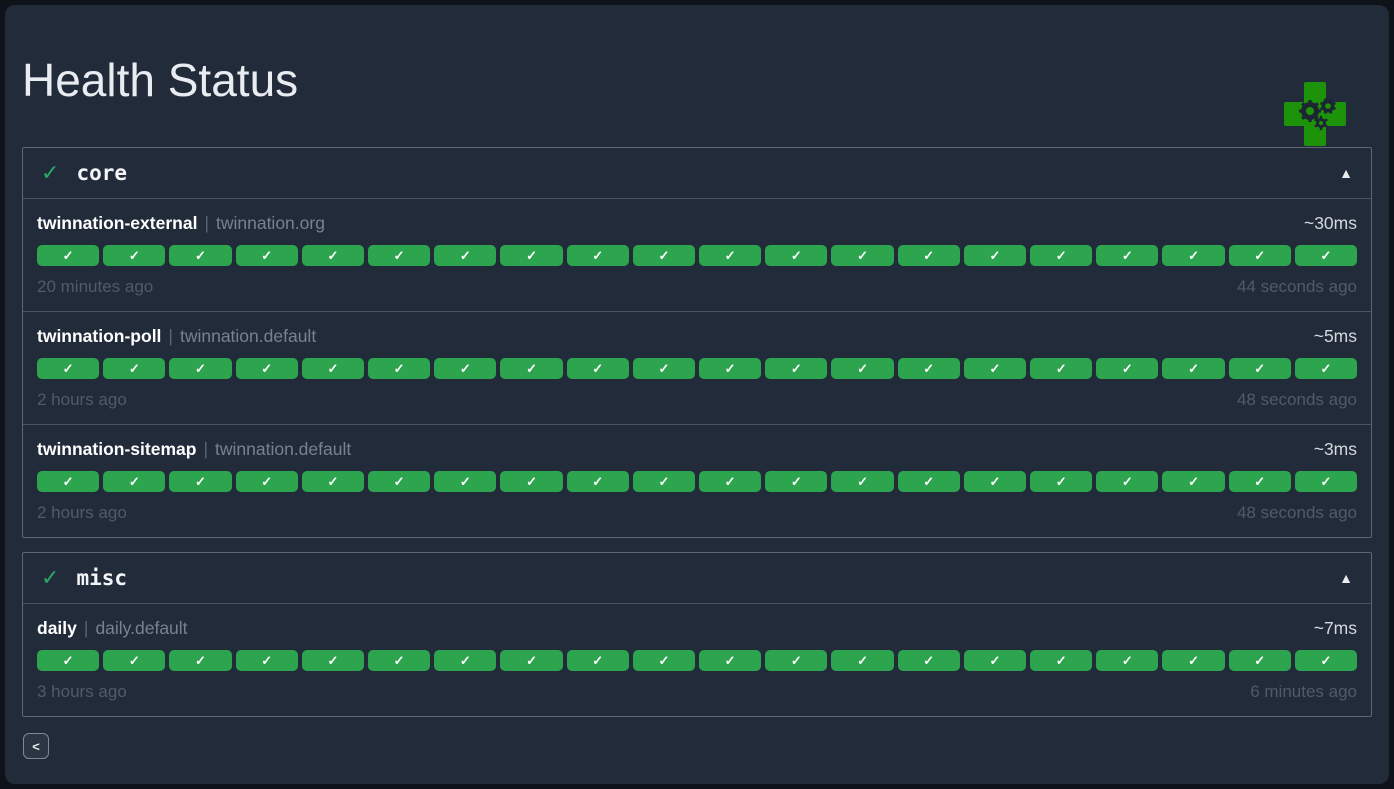 This screenshot has height=789, width=1394. Describe the element at coordinates (697, 173) in the screenshot. I see `group-header: ✓ core ▲` at that location.